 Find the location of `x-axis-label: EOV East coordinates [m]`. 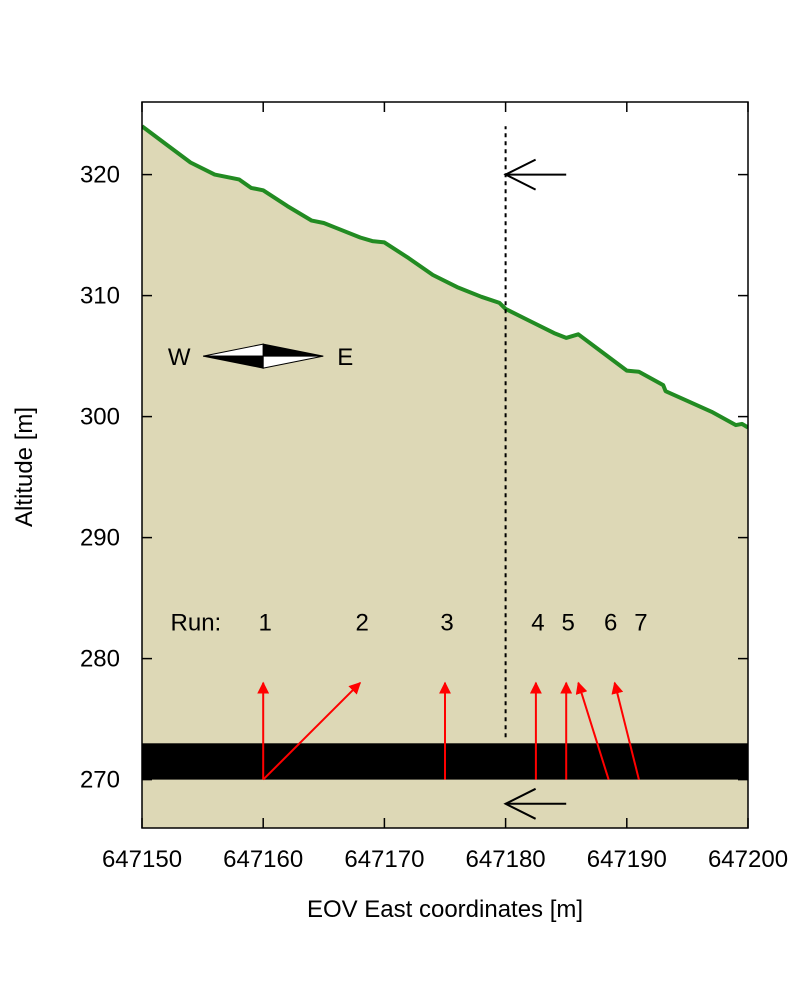

x-axis-label: EOV East coordinates [m] is located at coordinates (445, 909).